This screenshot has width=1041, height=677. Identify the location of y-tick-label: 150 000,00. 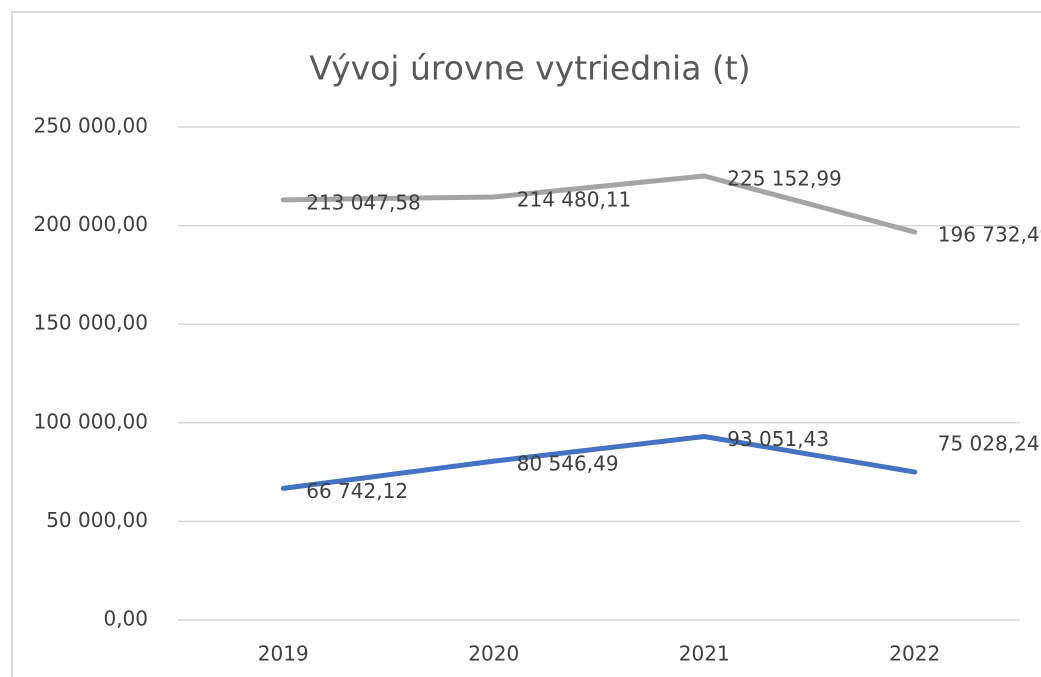
(90, 323).